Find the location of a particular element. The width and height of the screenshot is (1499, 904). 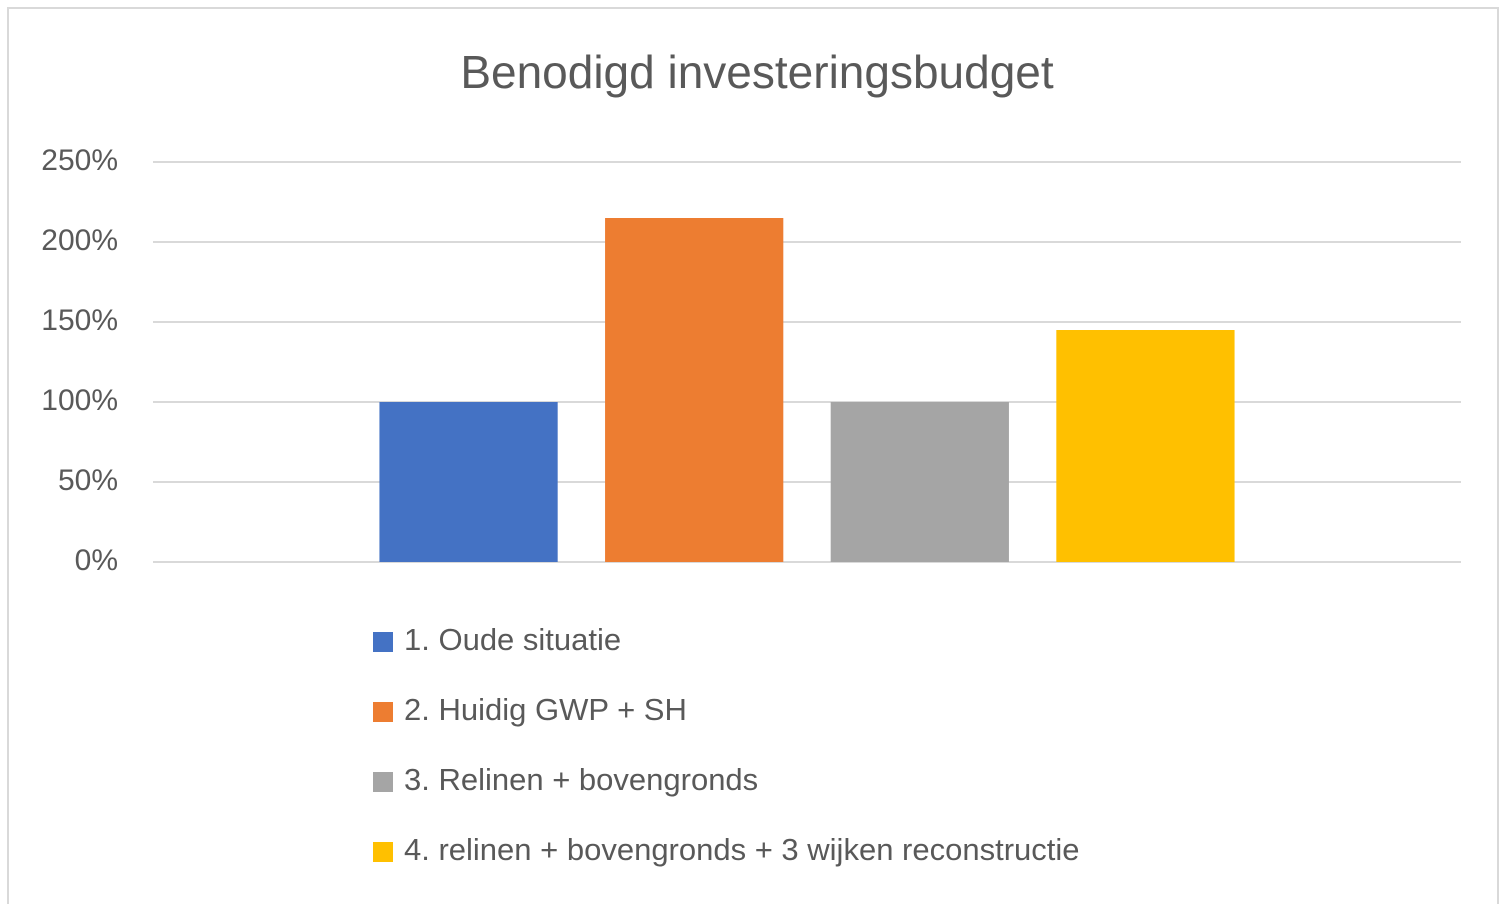

chart-title: Benodigd investeringsbudget is located at coordinates (757, 72).